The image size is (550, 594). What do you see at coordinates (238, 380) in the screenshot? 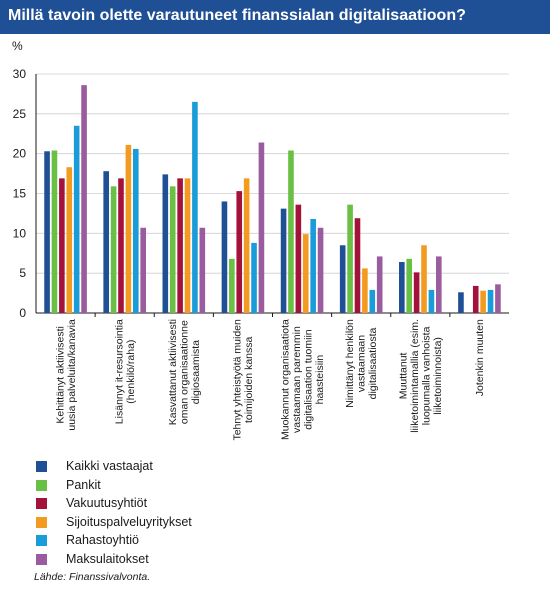
I see `x-category-label-line: Tehnyt yhteistyötä muiden` at bounding box center [238, 380].